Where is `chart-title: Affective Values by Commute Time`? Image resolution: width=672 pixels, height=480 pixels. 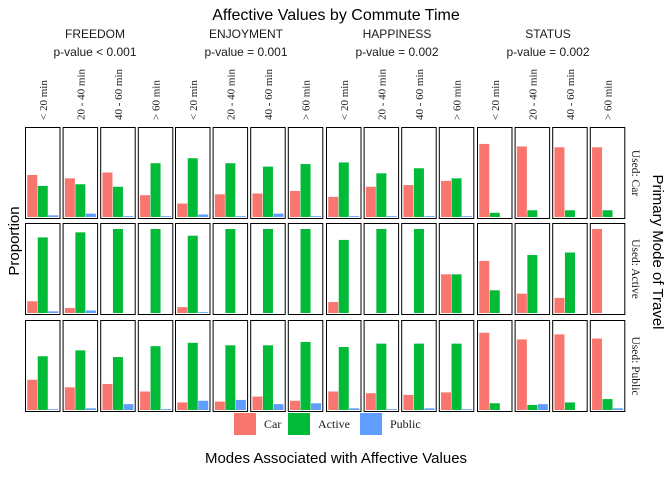 chart-title: Affective Values by Commute Time is located at coordinates (336, 15).